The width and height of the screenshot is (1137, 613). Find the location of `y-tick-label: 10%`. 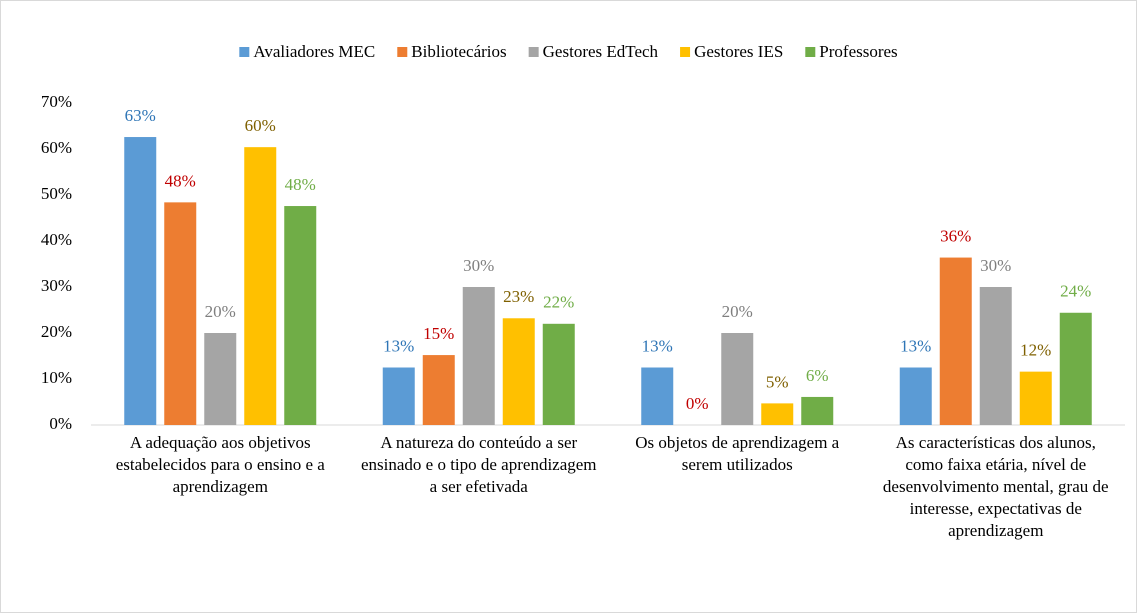

y-tick-label: 10% is located at coordinates (56, 377).